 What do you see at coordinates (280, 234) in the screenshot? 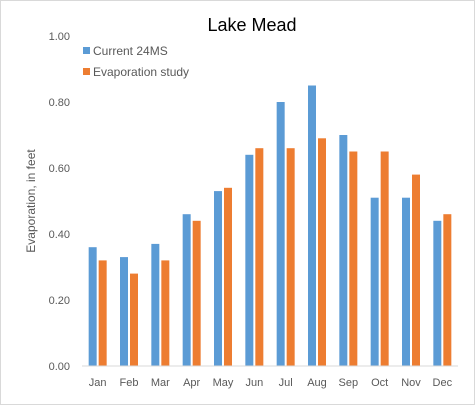
I see `bar-current-24ms-jul` at bounding box center [280, 234].